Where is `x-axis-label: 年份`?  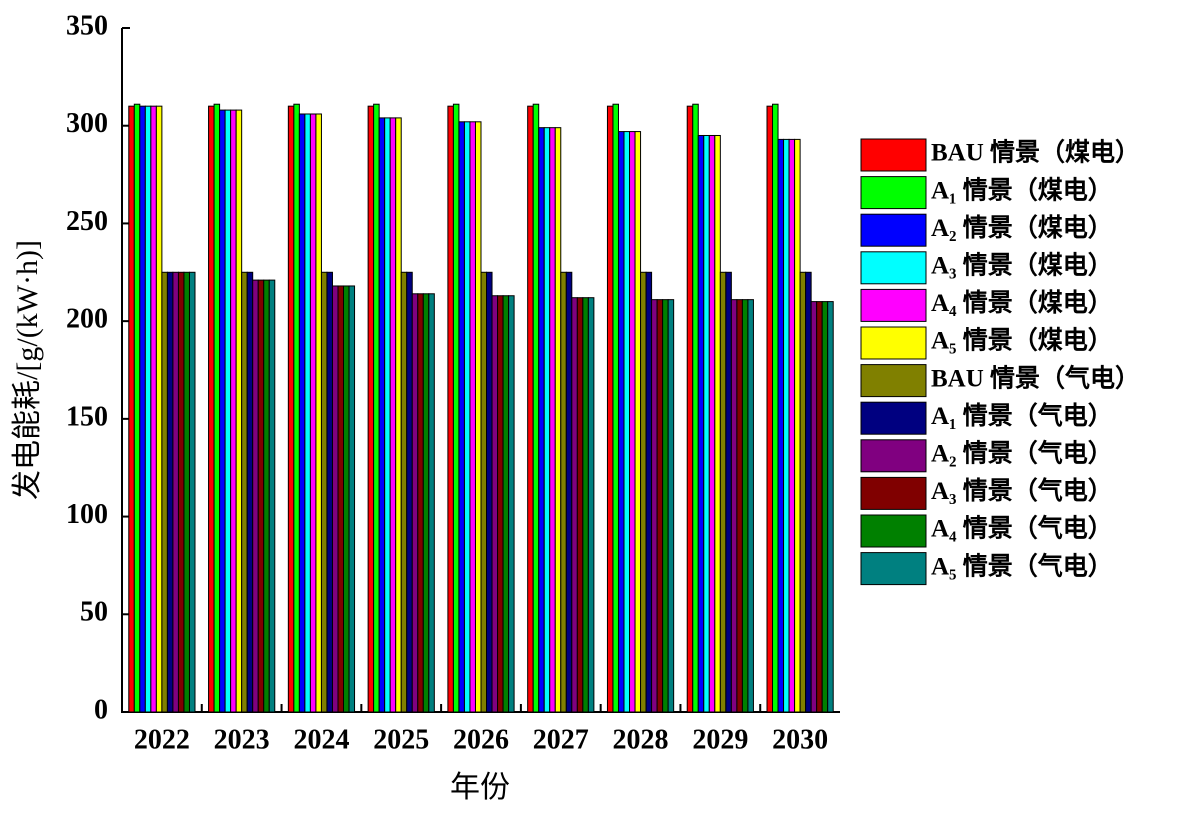 x-axis-label: 年份 is located at coordinates (480, 787).